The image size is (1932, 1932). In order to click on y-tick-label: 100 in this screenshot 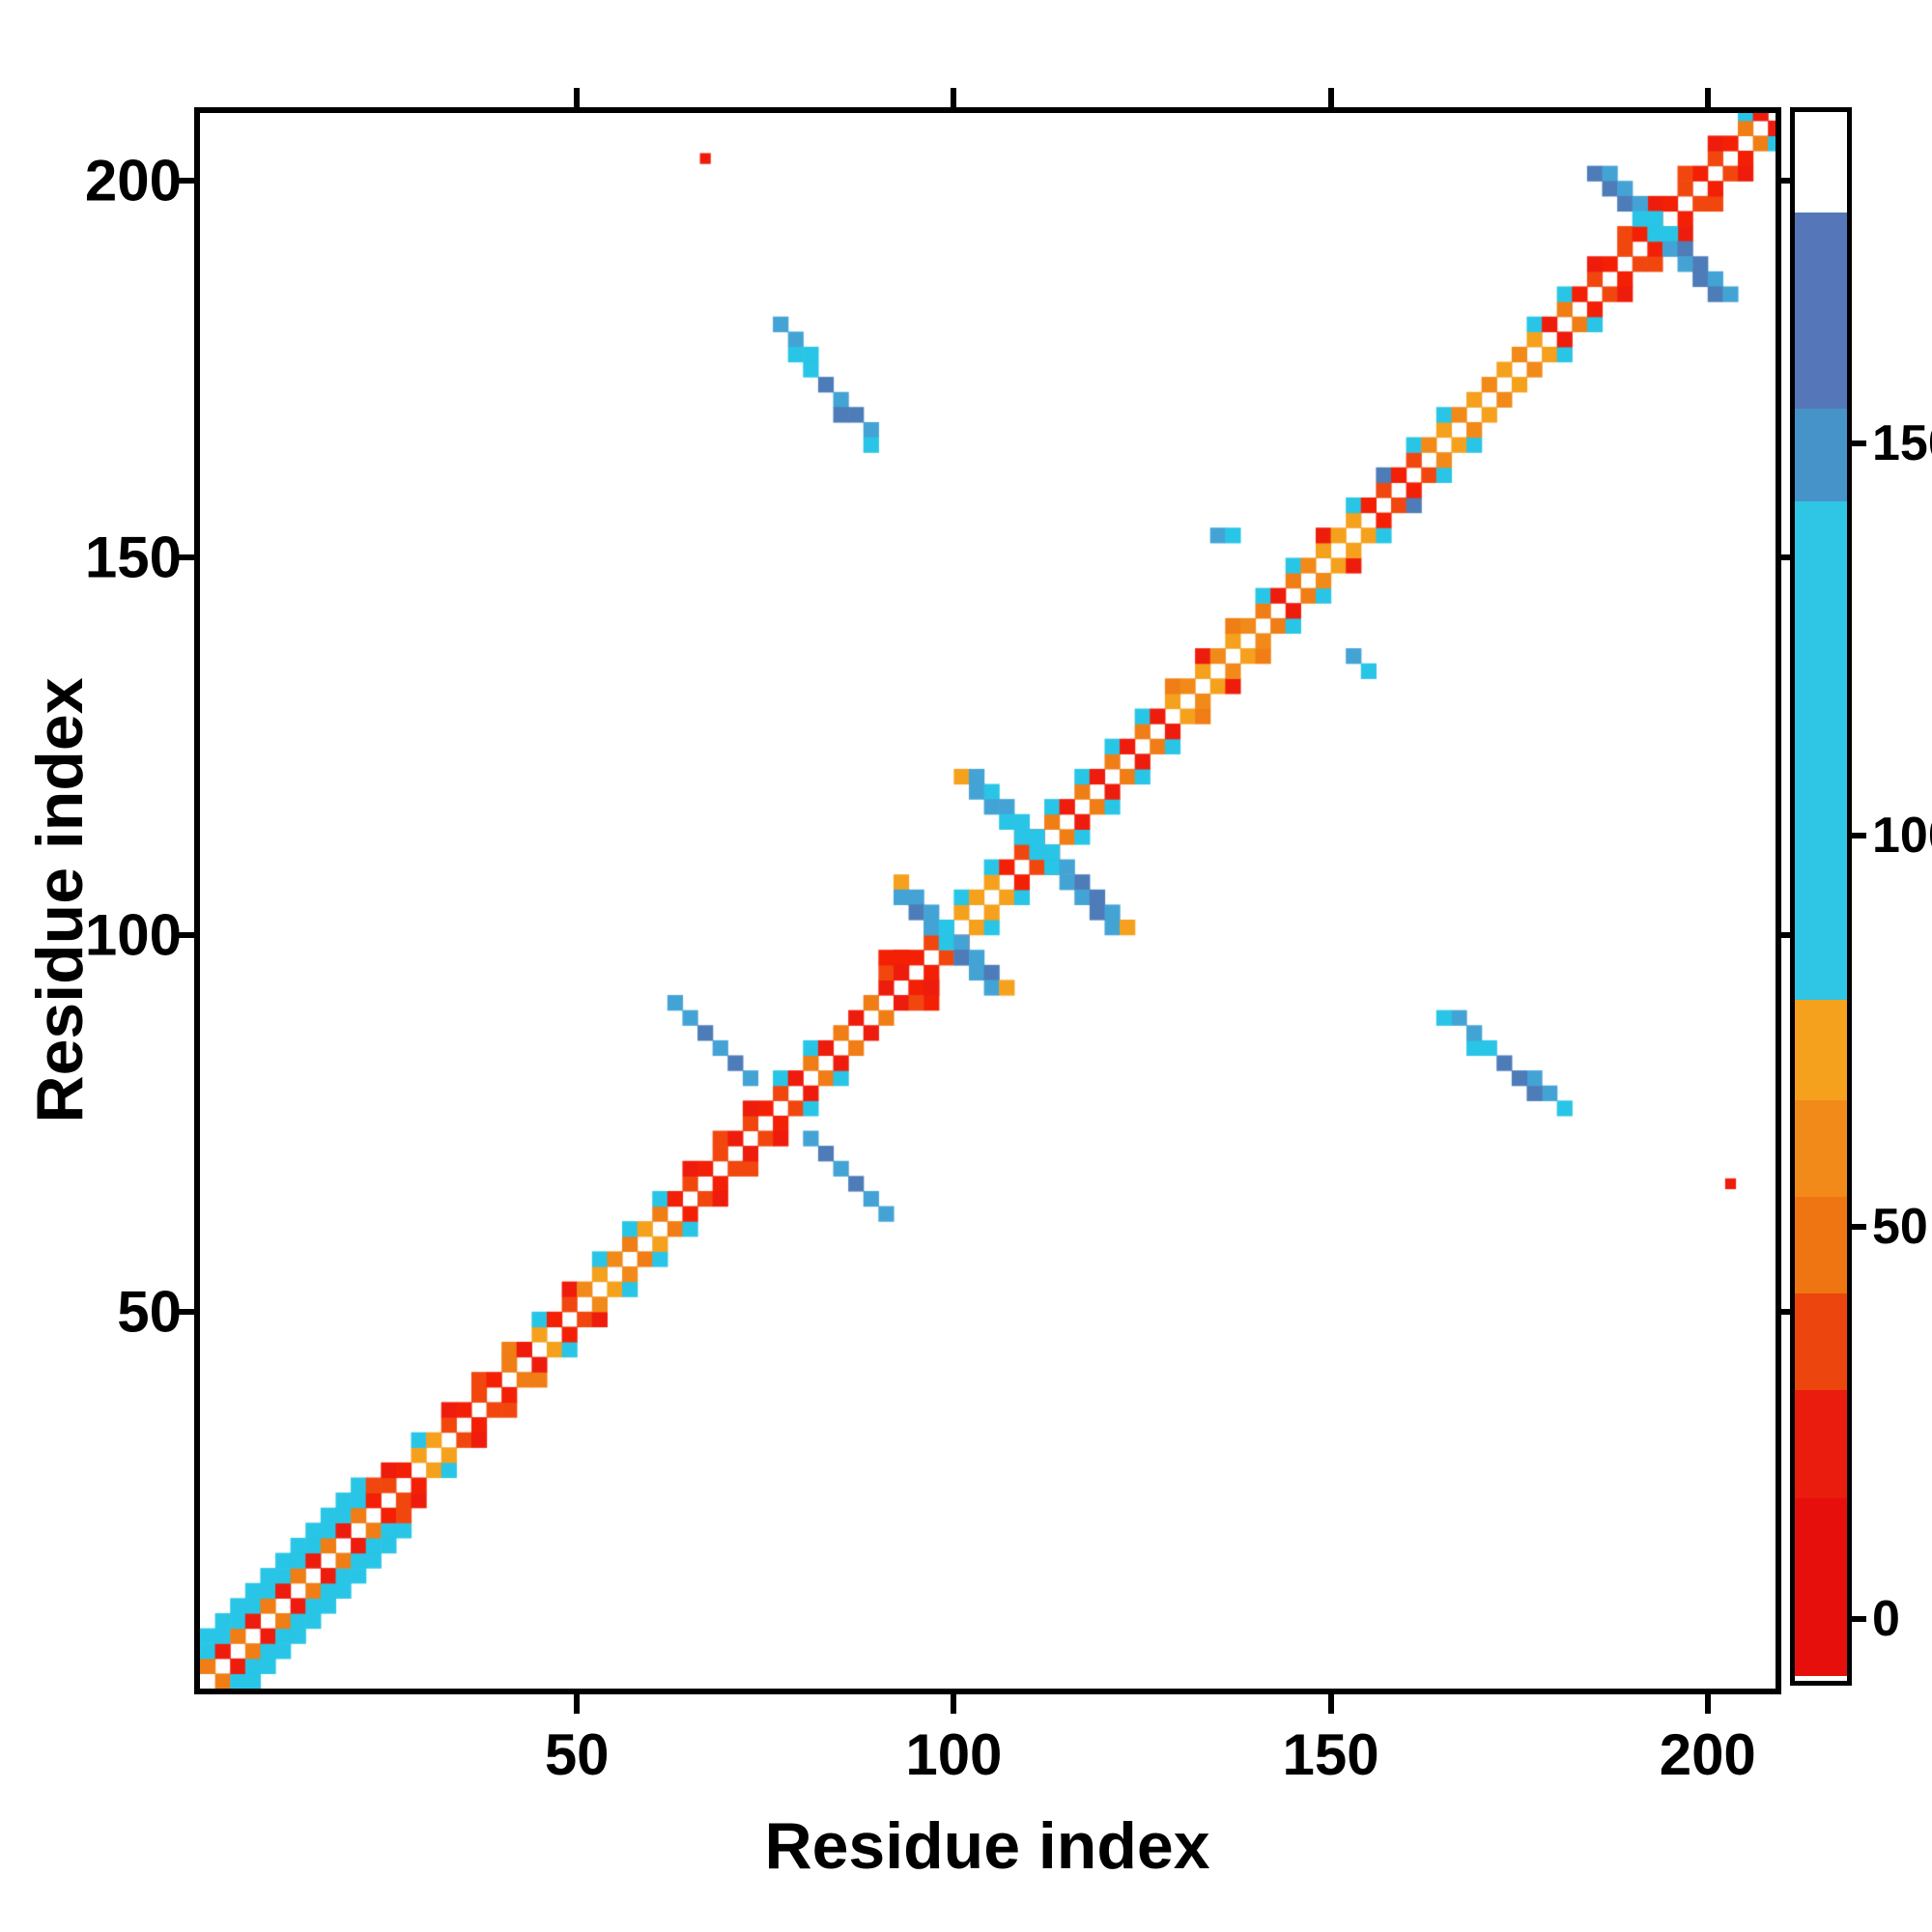, I will do `click(133, 935)`.